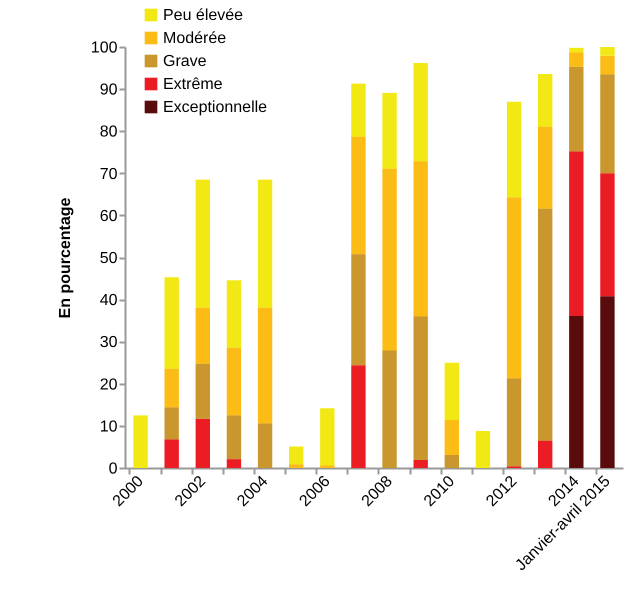 The width and height of the screenshot is (635, 591). What do you see at coordinates (109, 132) in the screenshot?
I see `y-tick-label: 80` at bounding box center [109, 132].